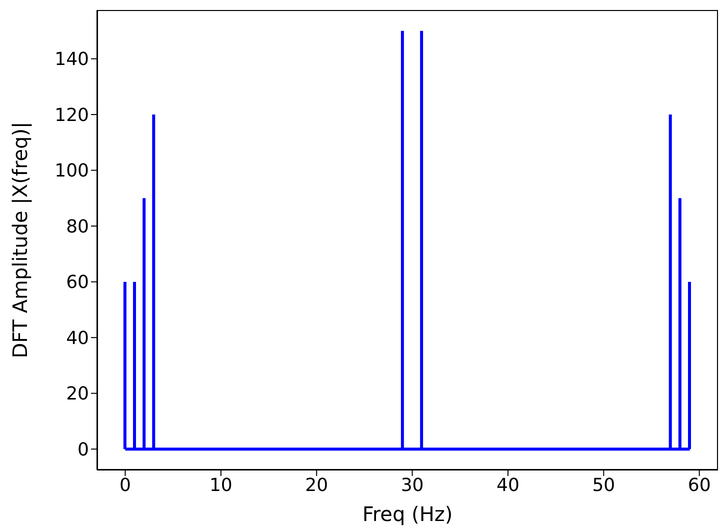  I want to click on x-tick-label: 60, so click(699, 485).